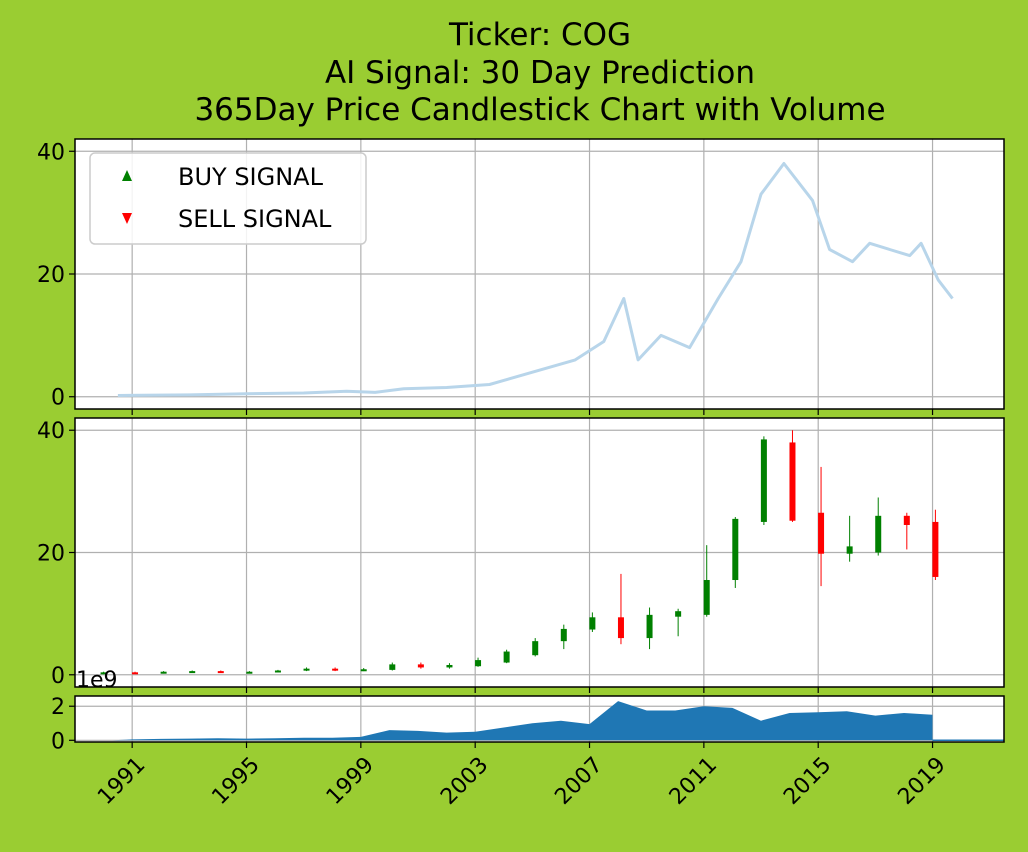 Image resolution: width=1028 pixels, height=852 pixels. I want to click on signal-legend: BUY SIGNAL SELL SIGNAL, so click(228, 198).